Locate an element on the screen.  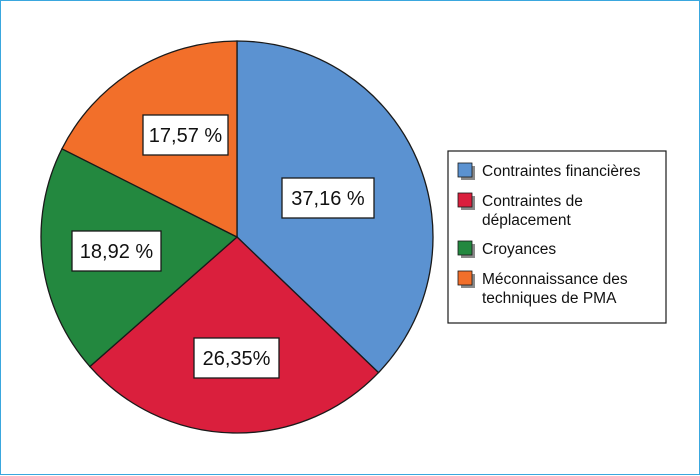
legend-item-4: Méconnaissance des techniques de PMA is located at coordinates (542, 288).